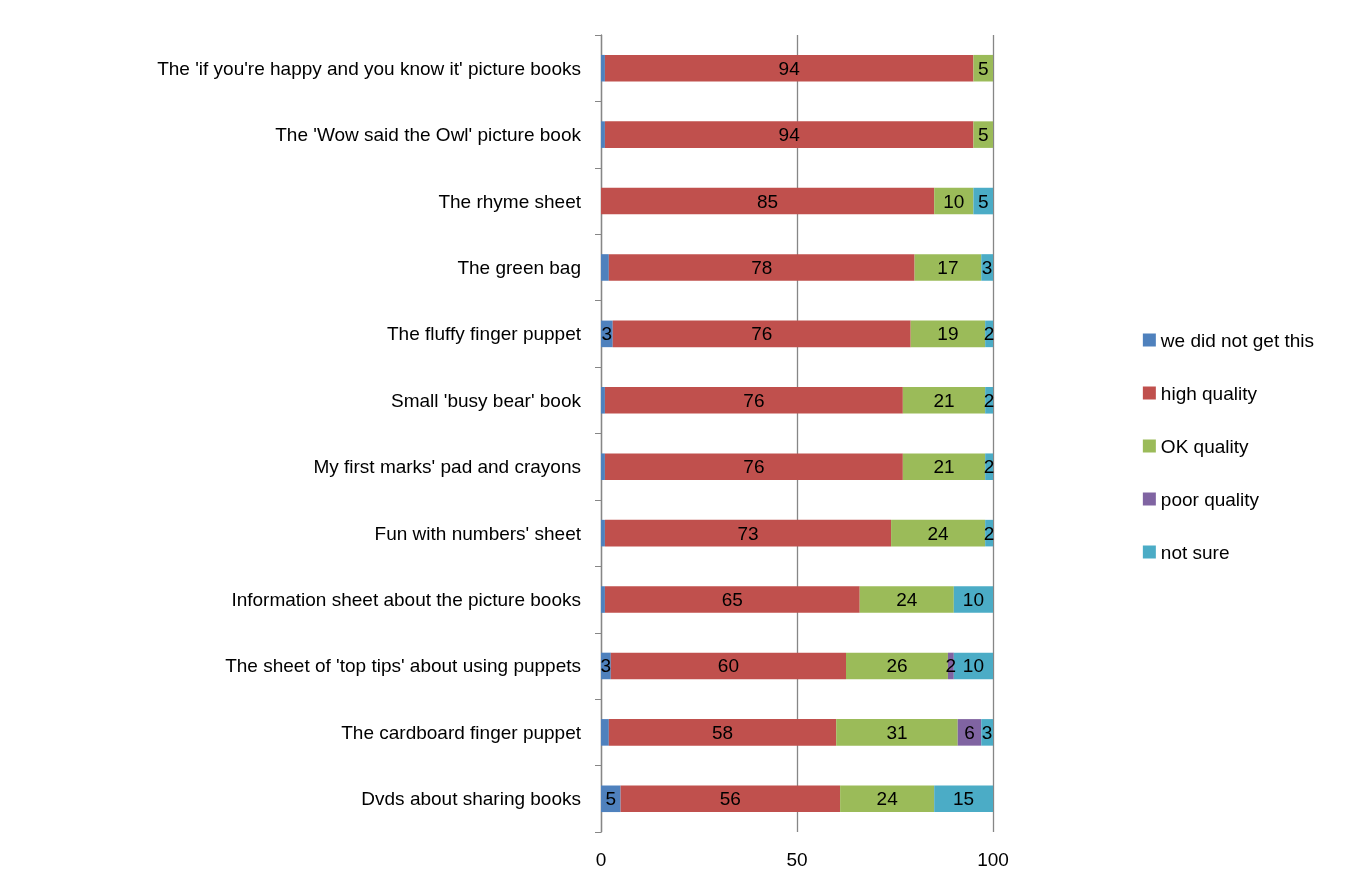 The image size is (1349, 892). What do you see at coordinates (1195, 552) in the screenshot?
I see `legend-label: not sure` at bounding box center [1195, 552].